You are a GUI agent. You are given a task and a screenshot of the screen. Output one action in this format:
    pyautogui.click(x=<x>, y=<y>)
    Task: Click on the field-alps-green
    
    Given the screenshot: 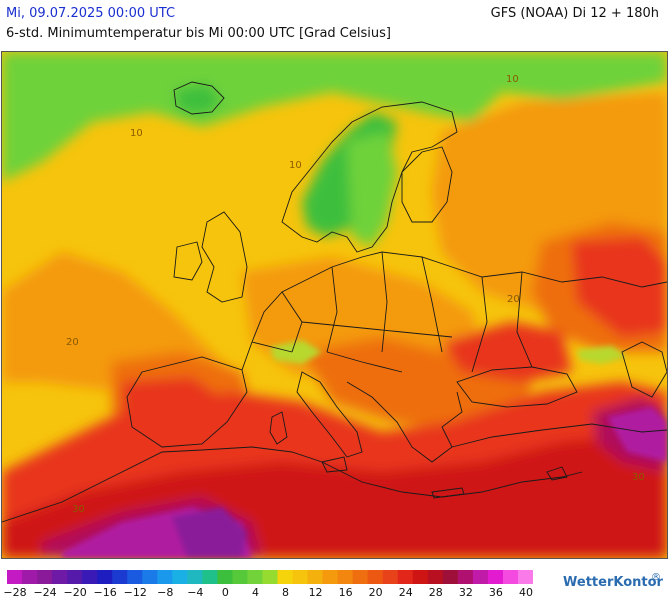 What is the action you would take?
    pyautogui.click(x=296, y=352)
    